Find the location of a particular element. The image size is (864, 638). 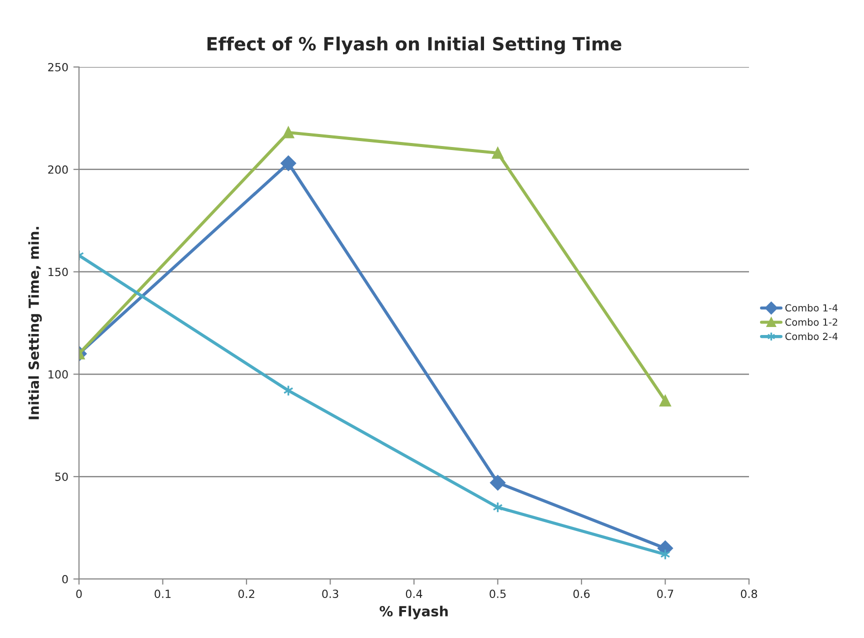

y-tick-label: 100 is located at coordinates (58, 374).